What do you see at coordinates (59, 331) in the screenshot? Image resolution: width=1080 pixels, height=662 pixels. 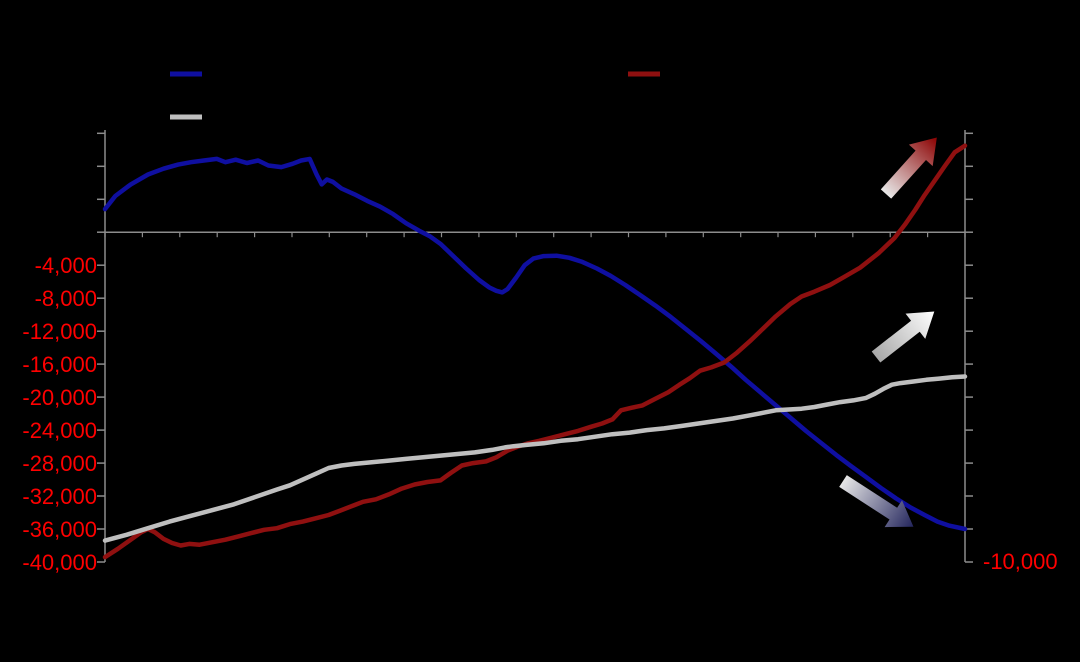 I see `left-axis-tick-label: -12,000` at bounding box center [59, 331].